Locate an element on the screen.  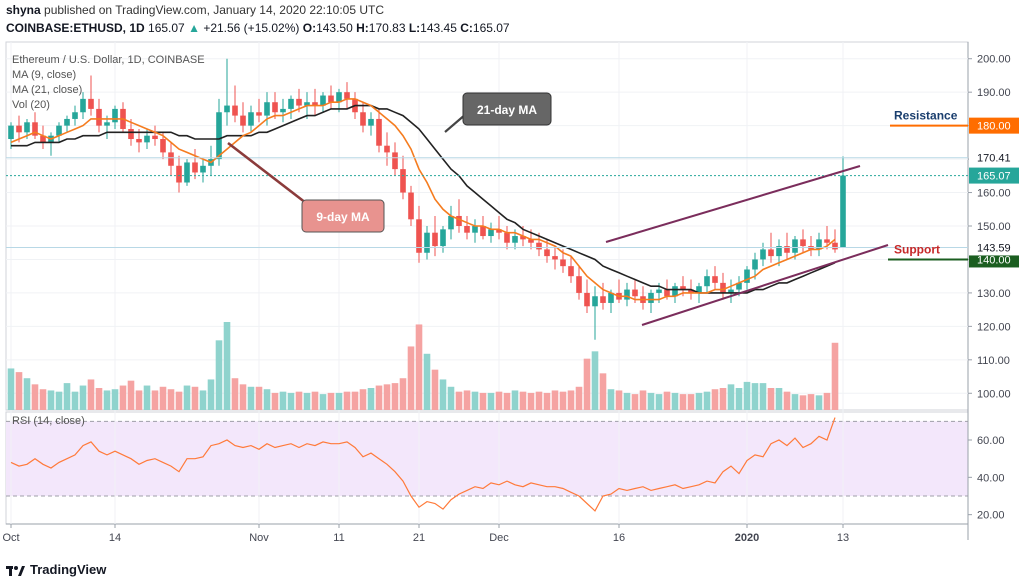
tradingview-logo-icon is located at coordinates (15, 570).